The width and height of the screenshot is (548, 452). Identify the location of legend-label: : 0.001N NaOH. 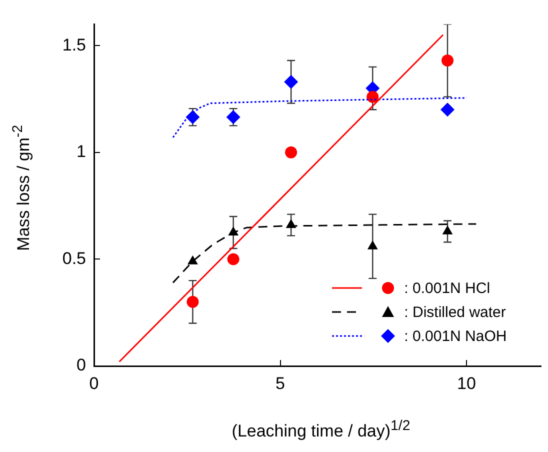
(455, 336).